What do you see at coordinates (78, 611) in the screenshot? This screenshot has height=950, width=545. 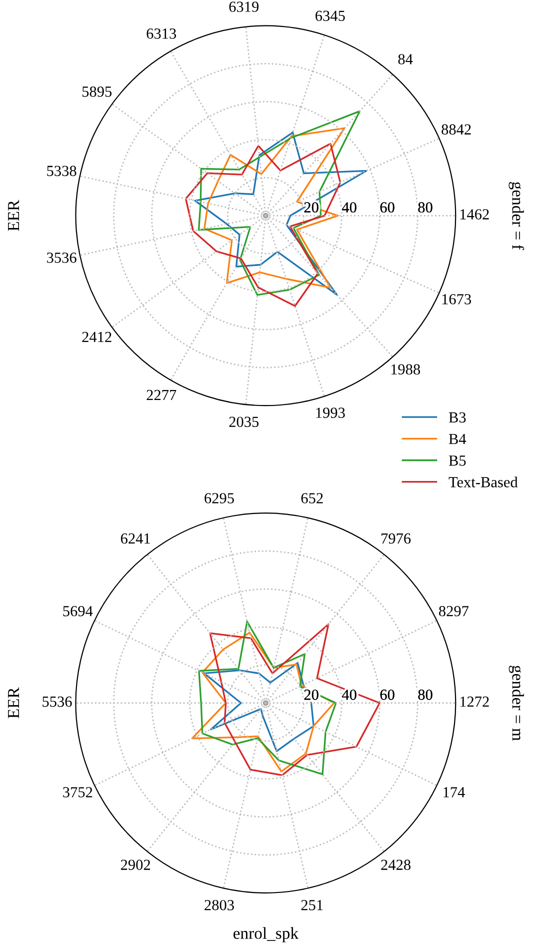 I see `spoke-label: 5694` at bounding box center [78, 611].